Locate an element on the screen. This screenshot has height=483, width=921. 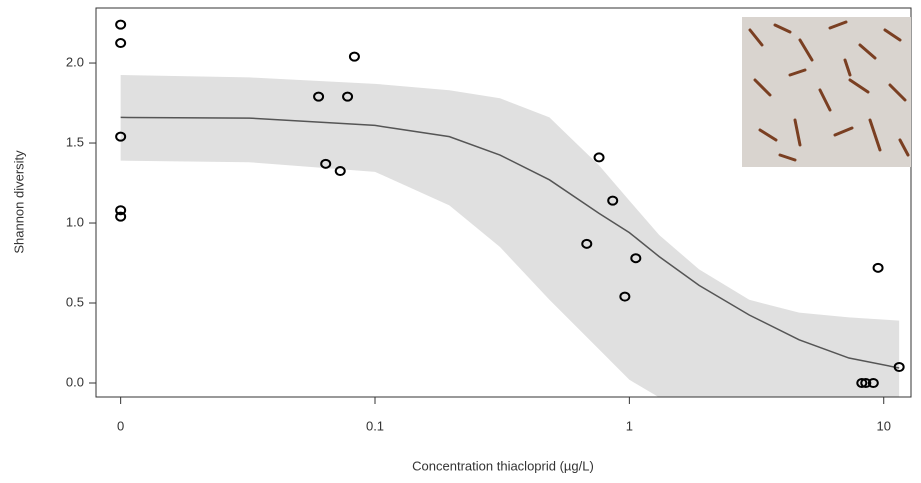
y-tick-label: 1.0 is located at coordinates (75, 221).